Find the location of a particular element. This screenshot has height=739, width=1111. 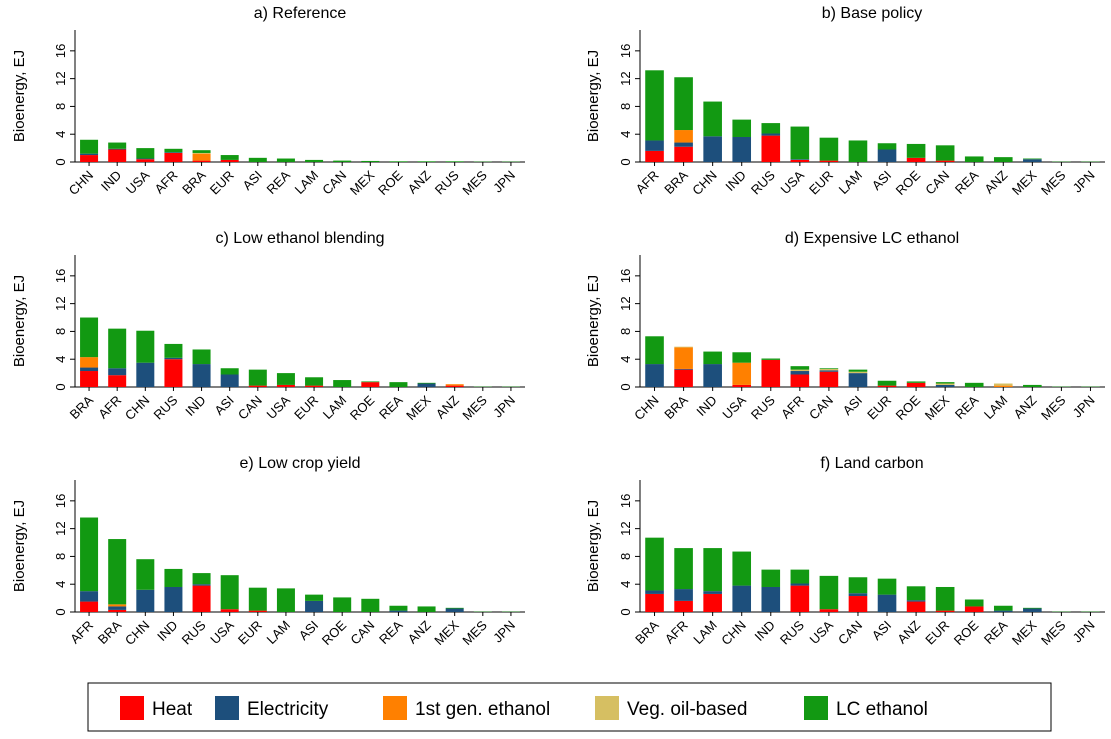

legend-label: 1st gen. ethanol is located at coordinates (482, 709).